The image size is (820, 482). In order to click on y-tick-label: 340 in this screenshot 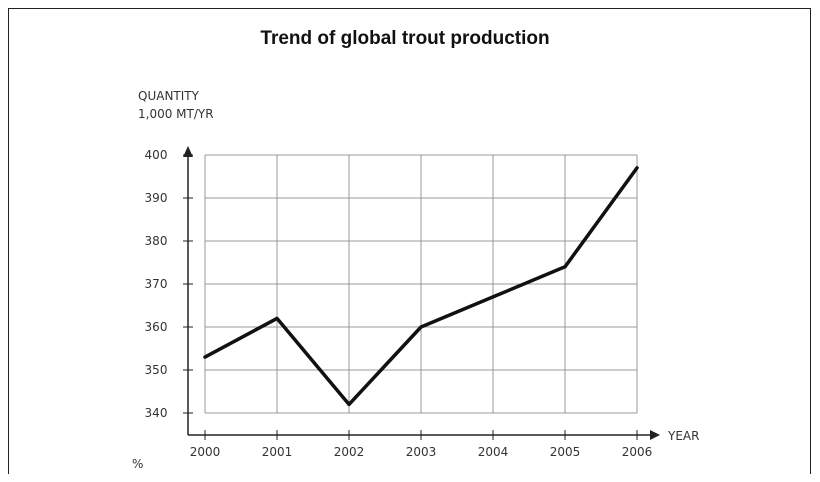, I will do `click(156, 413)`.